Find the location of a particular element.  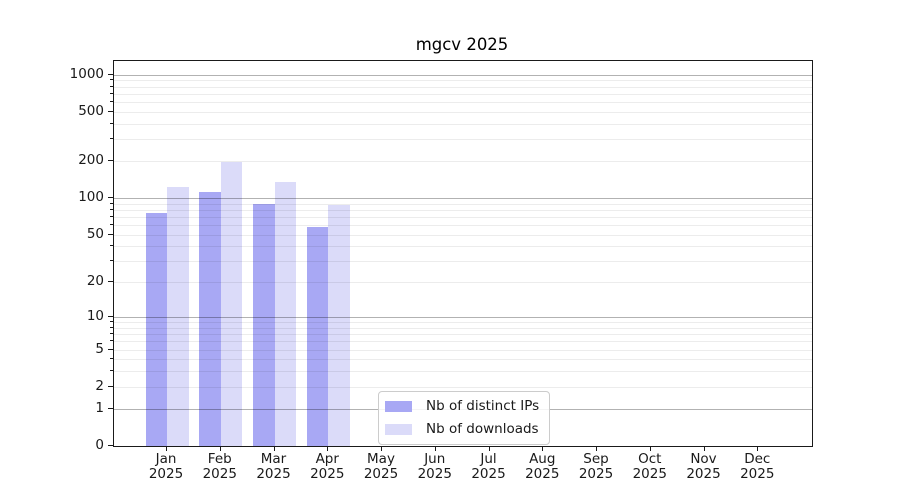

y-tick-label: 50 is located at coordinates (95, 233).